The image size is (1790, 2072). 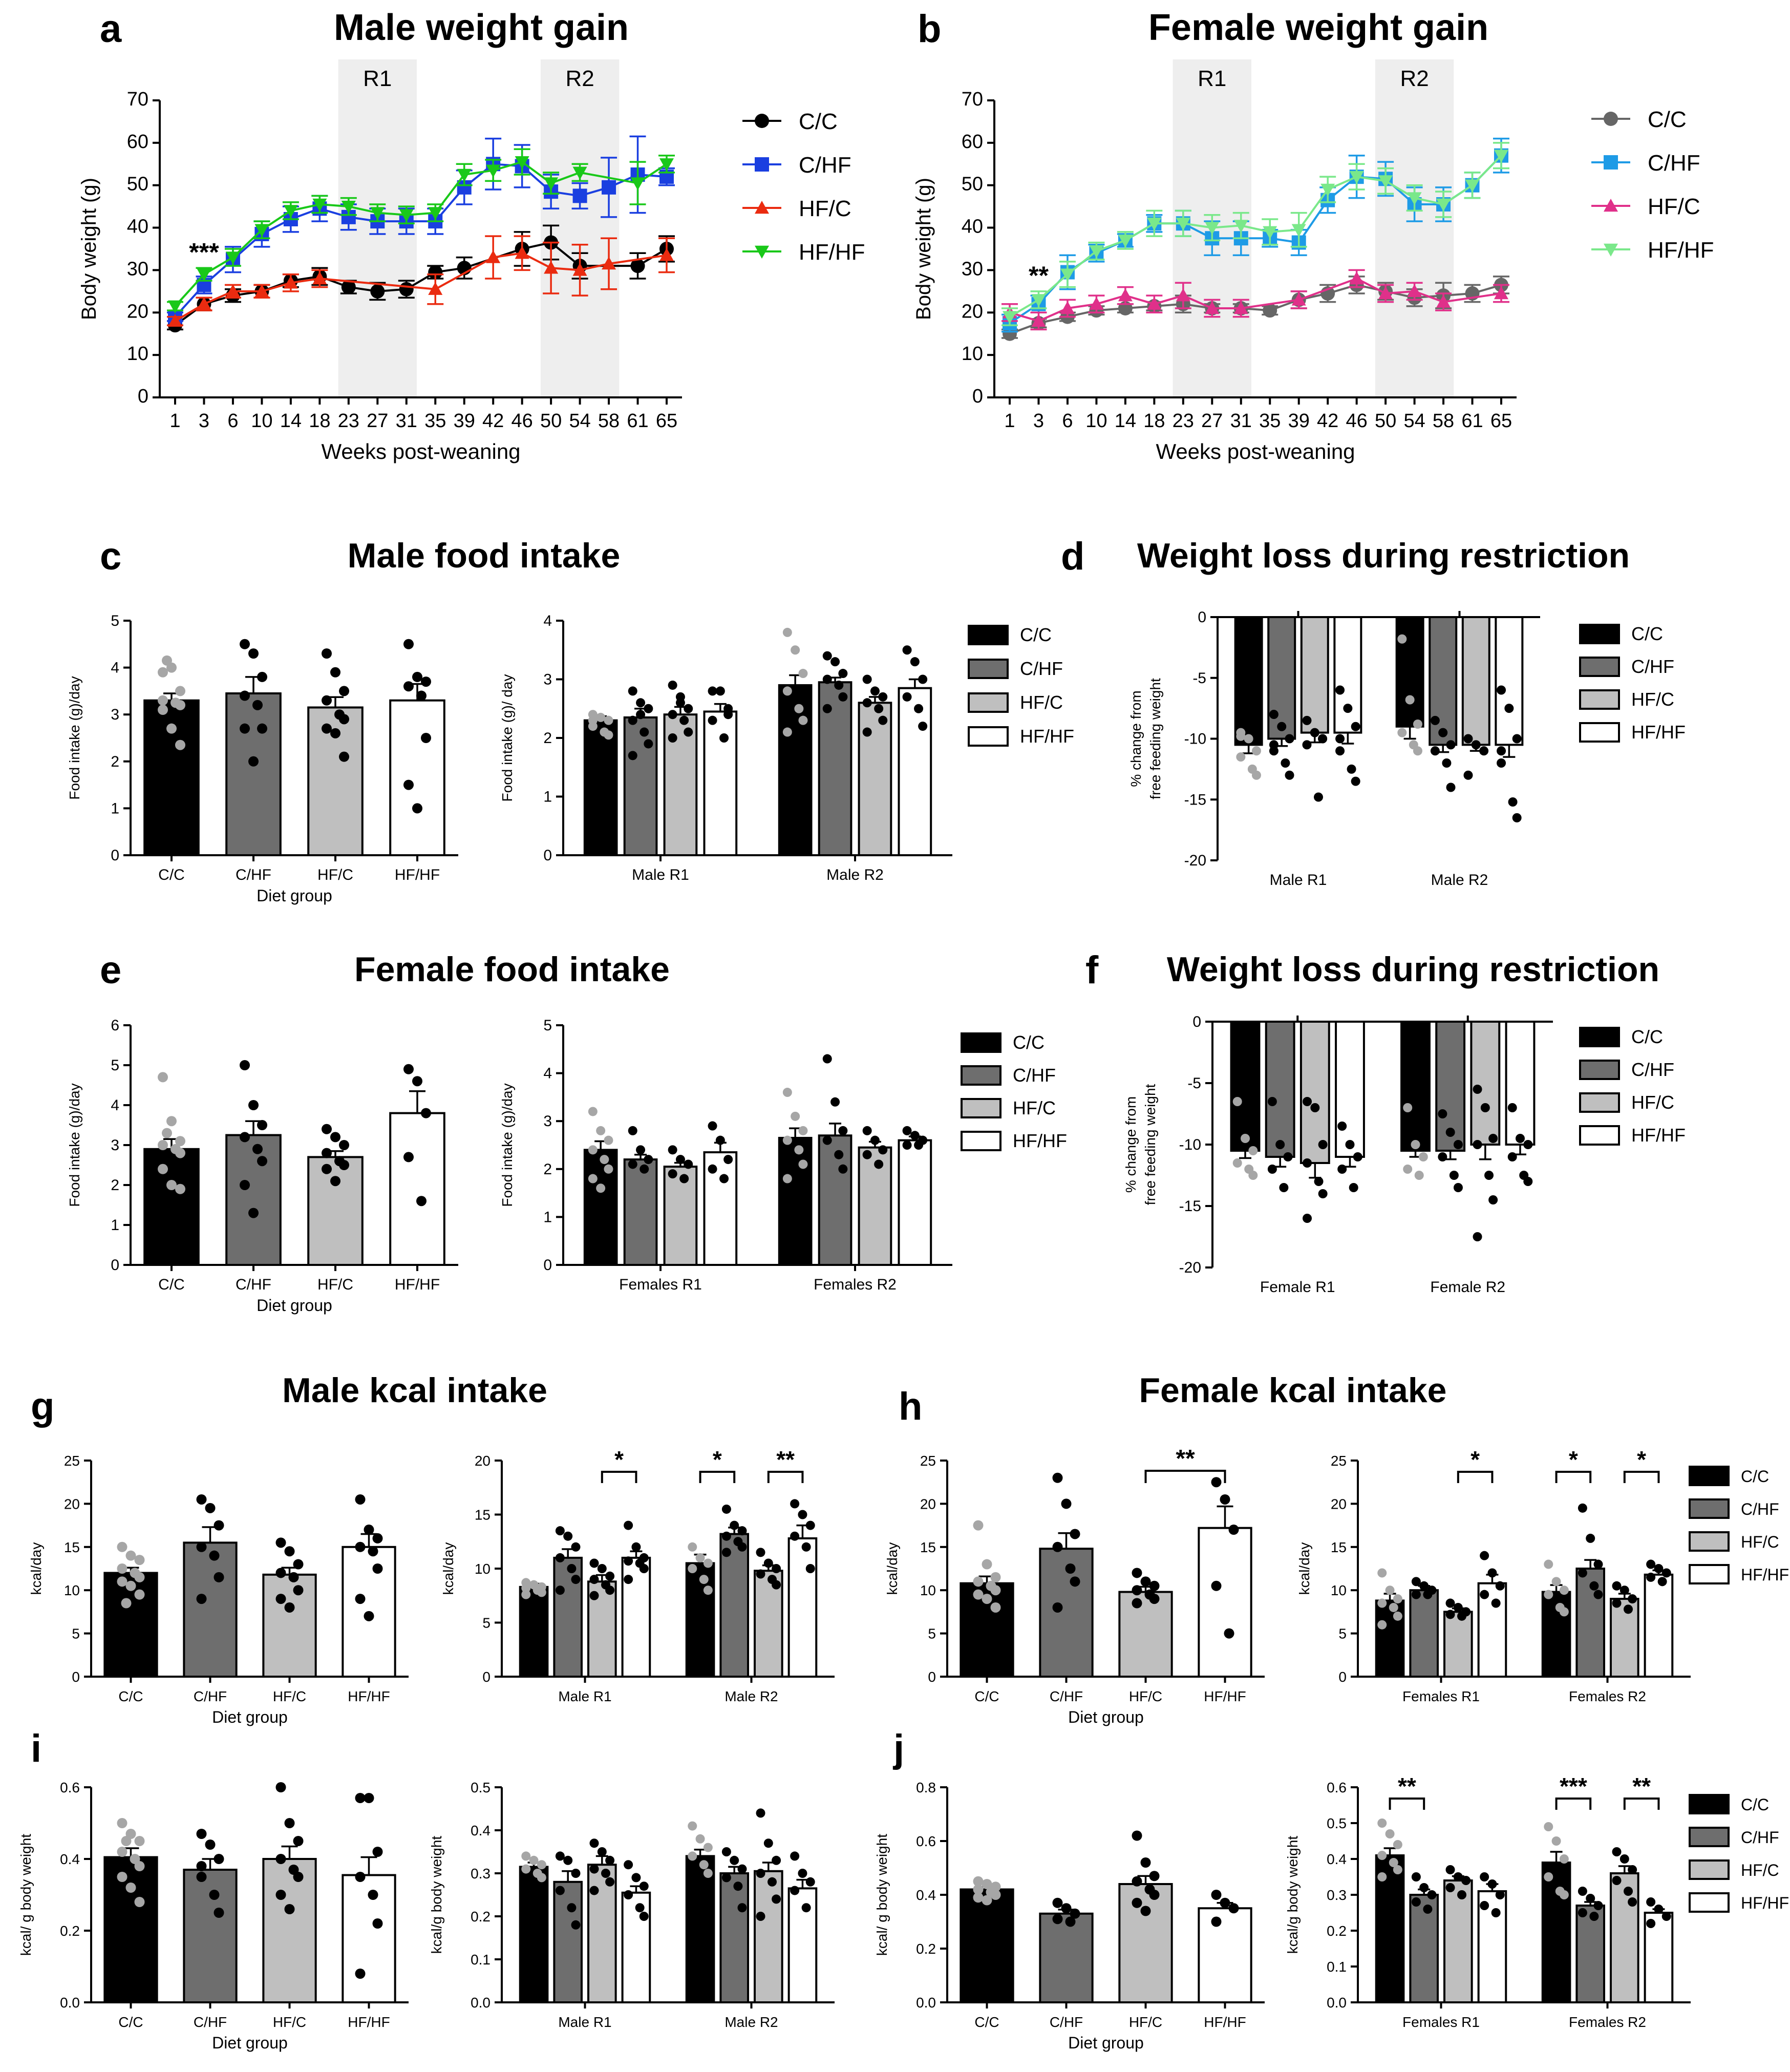 What do you see at coordinates (137, 311) in the screenshot?
I see `y-tick-label: 20` at bounding box center [137, 311].